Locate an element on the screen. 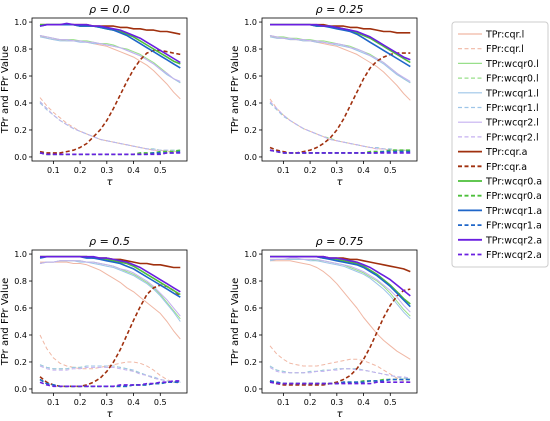 This screenshot has width=550, height=421. legend-label: TPr:wcqr1.a is located at coordinates (513, 211).